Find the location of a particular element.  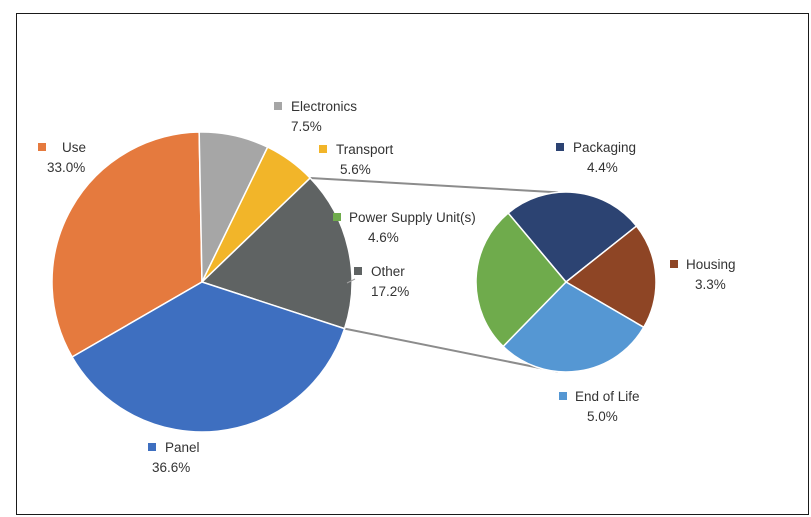

data-label-value-panel: 36.6% is located at coordinates (171, 467).